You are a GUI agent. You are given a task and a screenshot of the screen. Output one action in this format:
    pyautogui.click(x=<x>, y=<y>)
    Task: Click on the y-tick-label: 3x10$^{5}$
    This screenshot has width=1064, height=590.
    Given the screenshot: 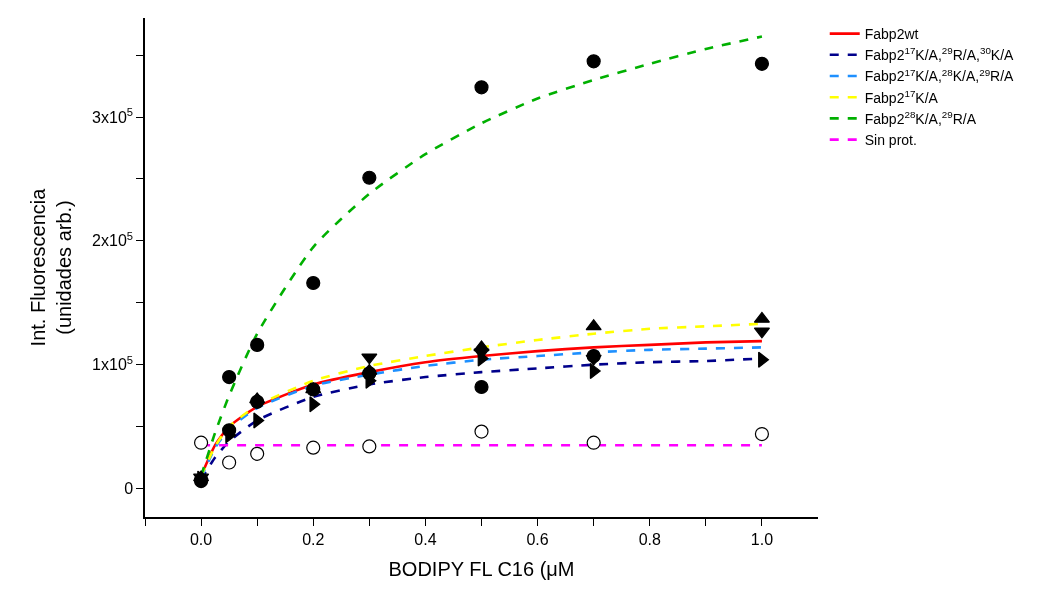 What is the action you would take?
    pyautogui.click(x=113, y=115)
    